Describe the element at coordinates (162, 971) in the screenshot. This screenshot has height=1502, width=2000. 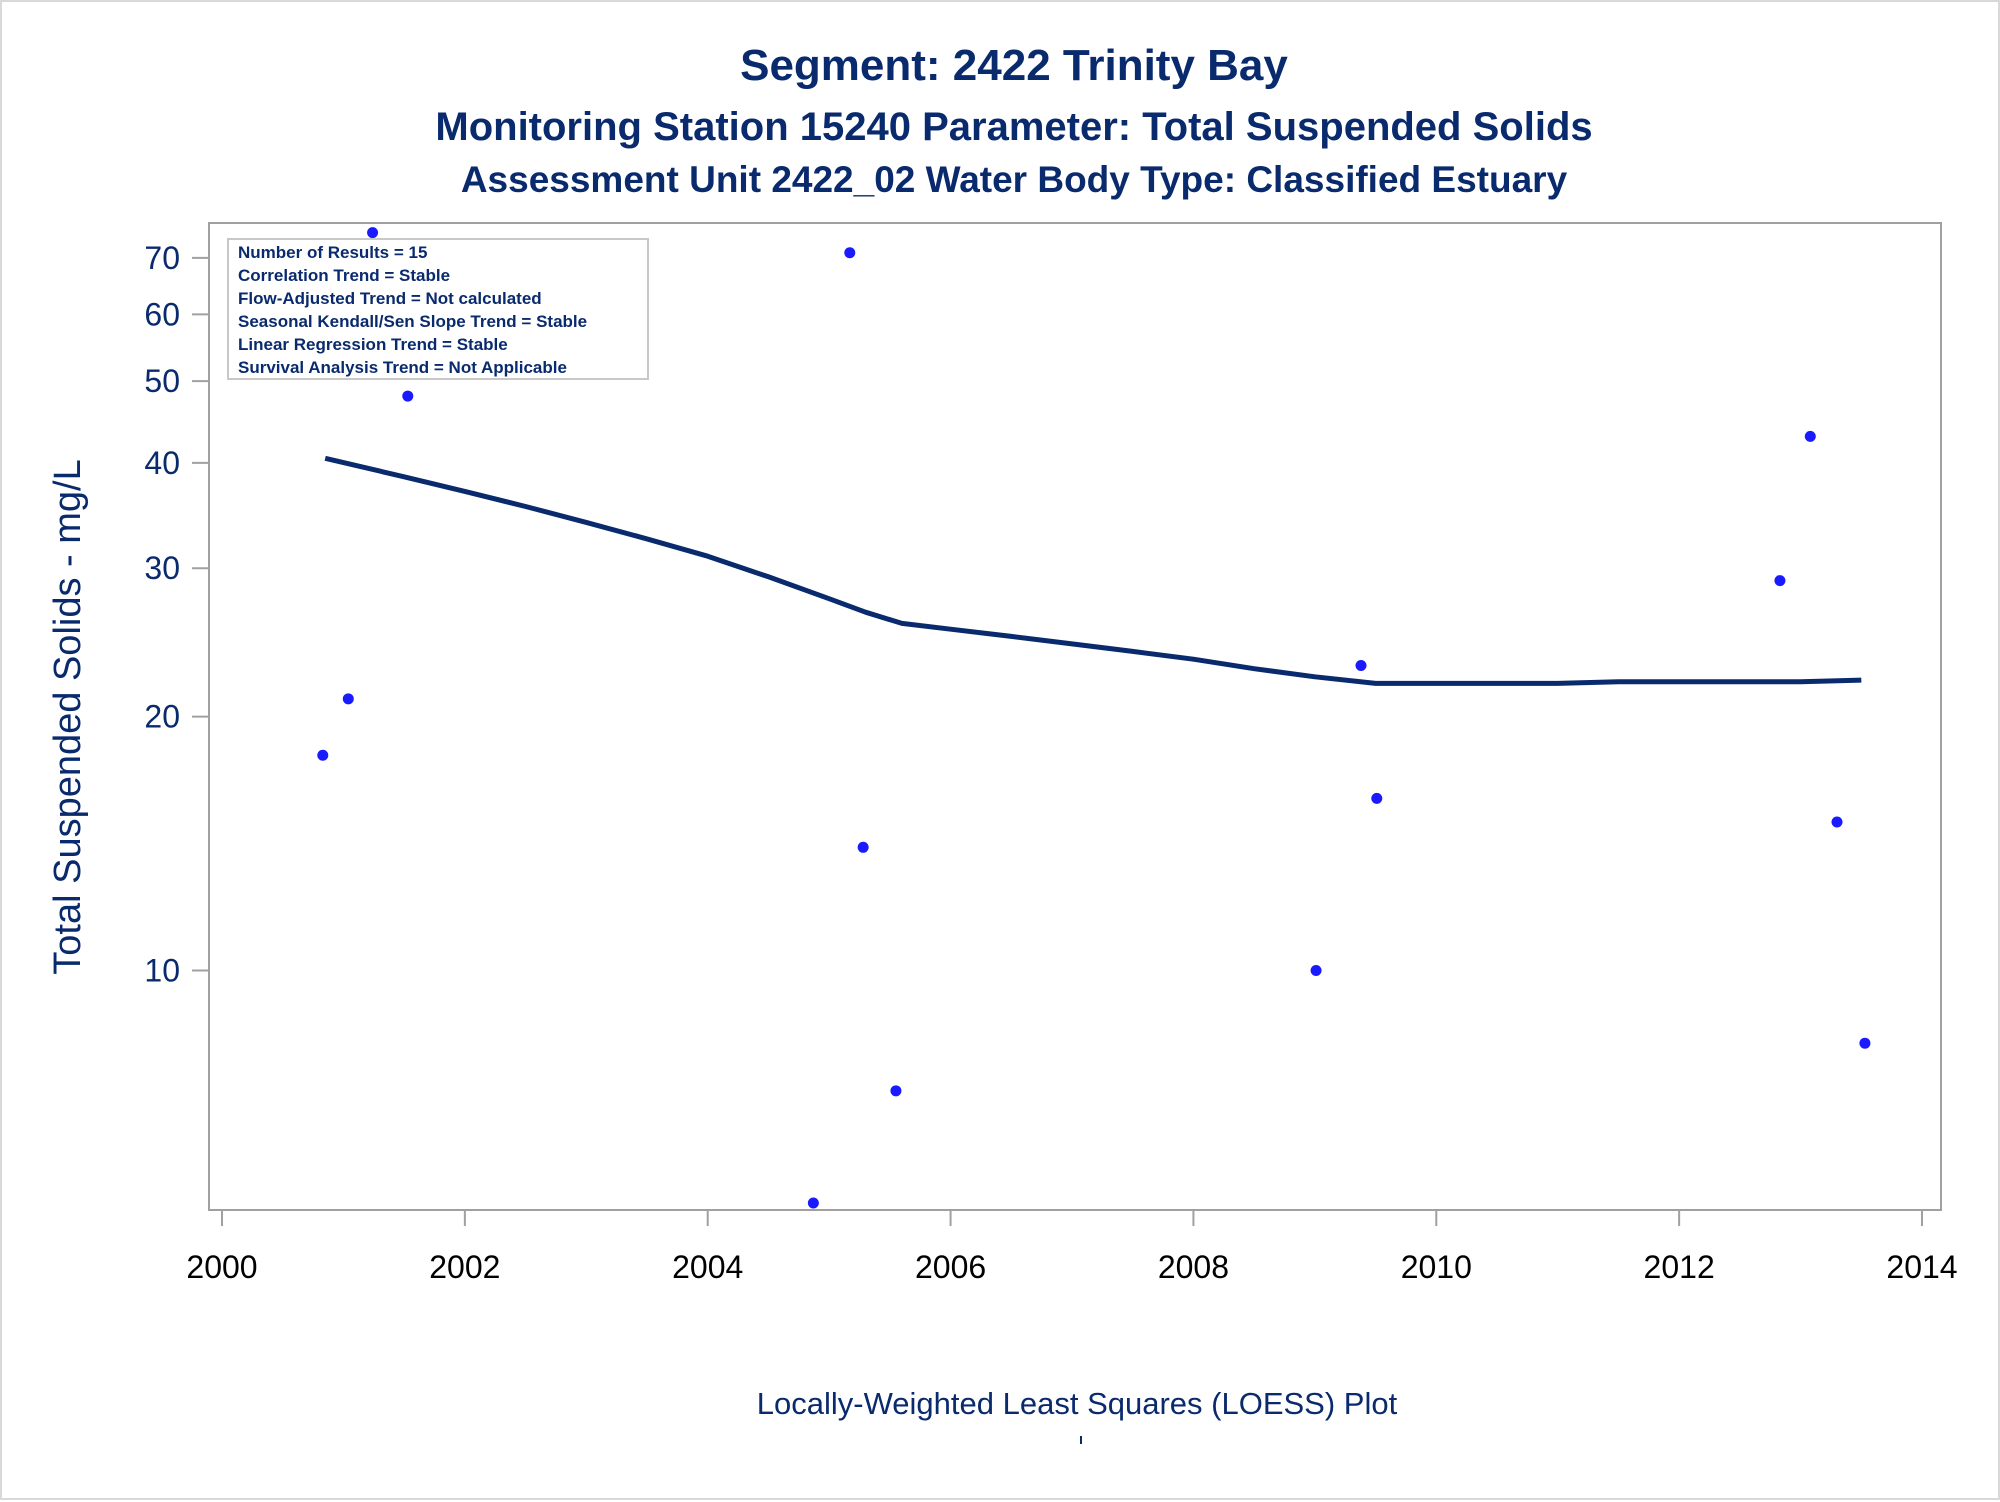
I see `y-tick-label: 10` at that location.